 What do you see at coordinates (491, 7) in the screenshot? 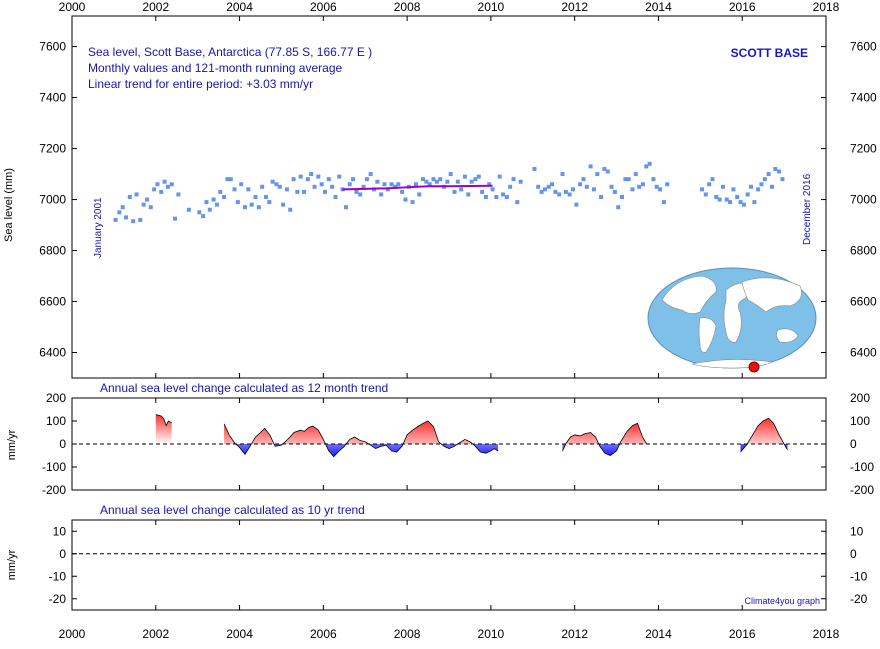
I see `x-tick-label-top: 2010` at bounding box center [491, 7].